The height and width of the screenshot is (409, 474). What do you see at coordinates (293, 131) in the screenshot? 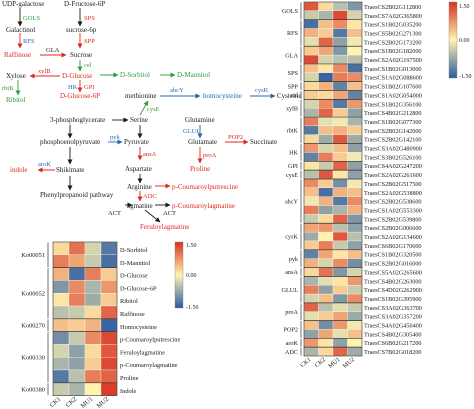
I see `gene-heatmap-group-label: rbtK` at bounding box center [293, 131].